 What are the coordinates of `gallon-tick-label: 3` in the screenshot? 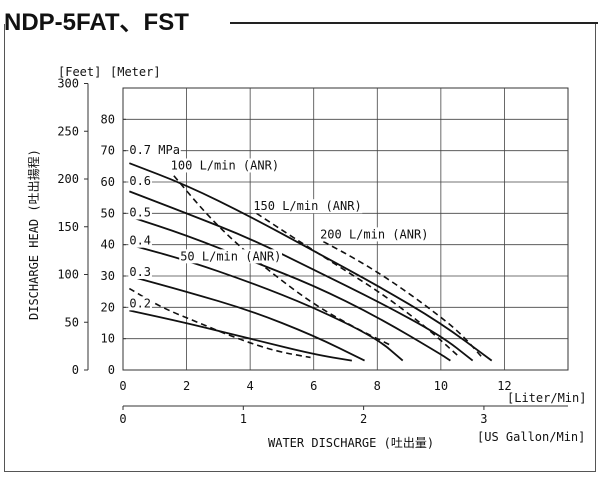 It's located at (483, 419).